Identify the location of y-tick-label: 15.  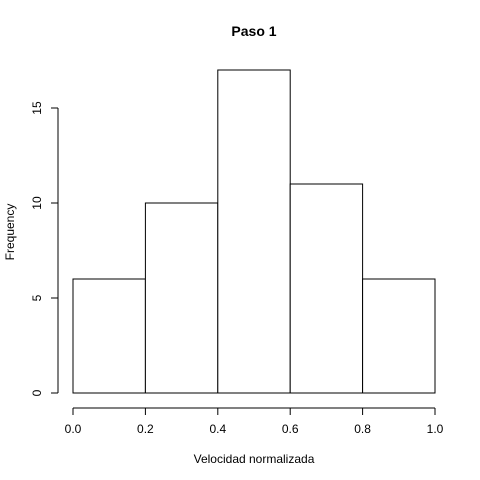
(37, 108).